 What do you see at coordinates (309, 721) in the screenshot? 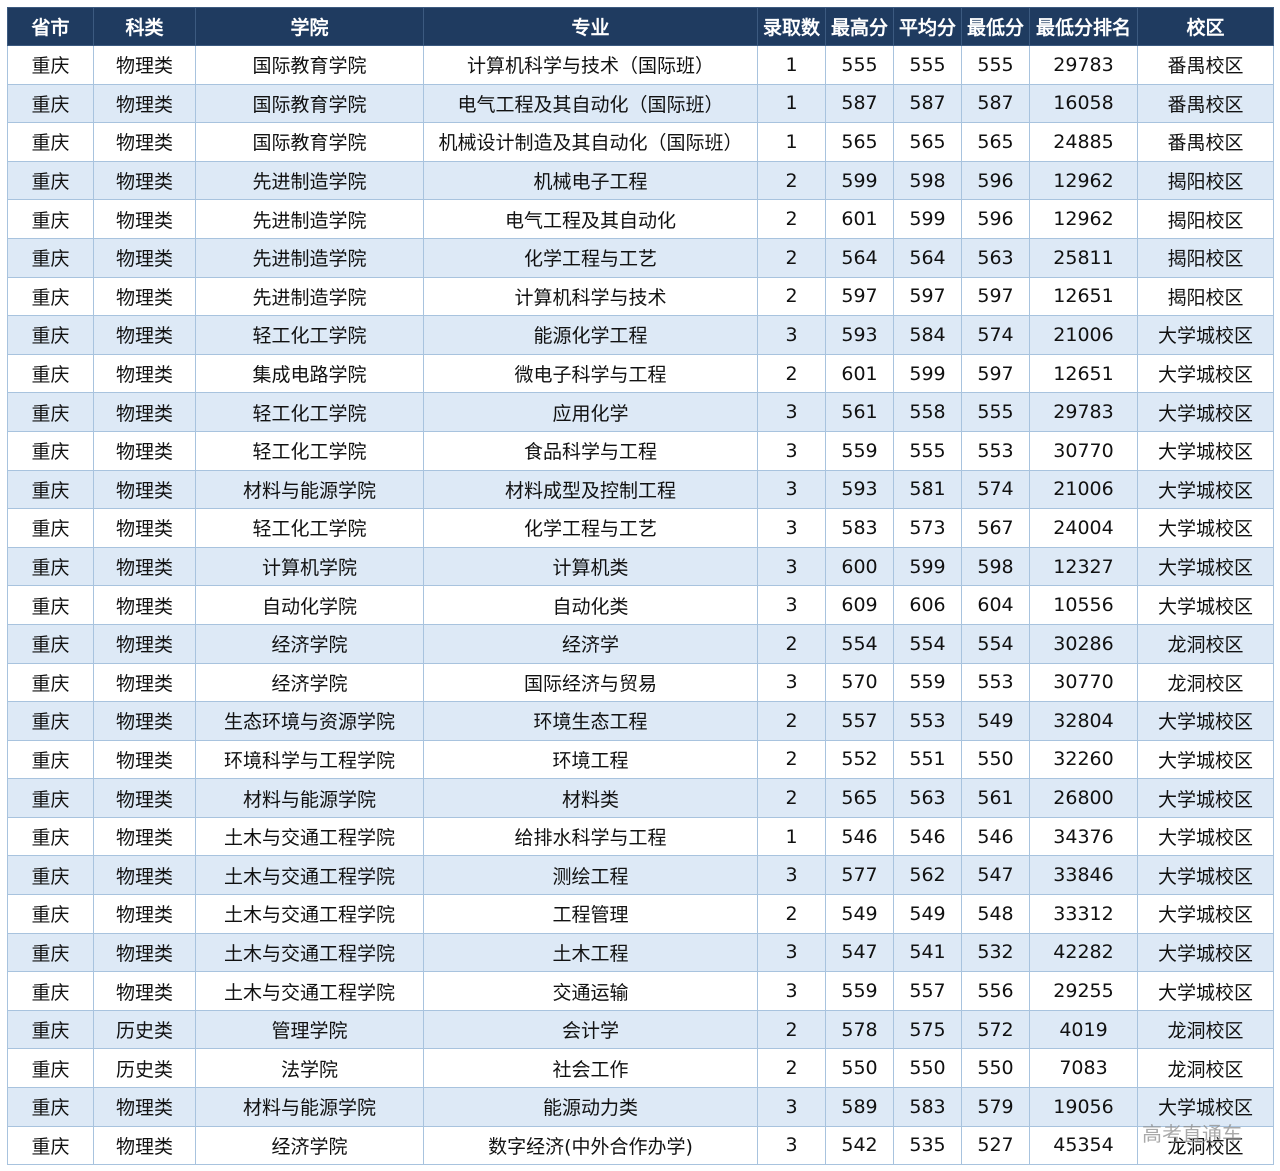
I see `table-cell: 生态环境与资源学院` at bounding box center [309, 721].